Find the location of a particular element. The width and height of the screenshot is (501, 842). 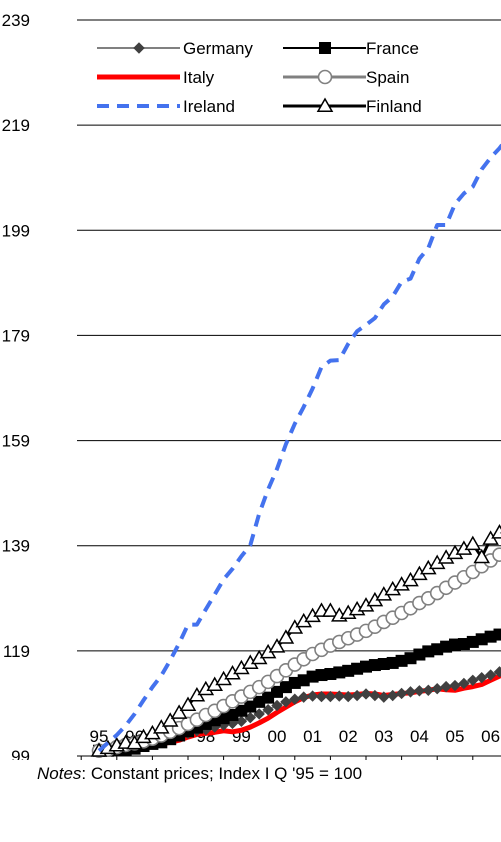

x-tick-label: 03 is located at coordinates (383, 736).